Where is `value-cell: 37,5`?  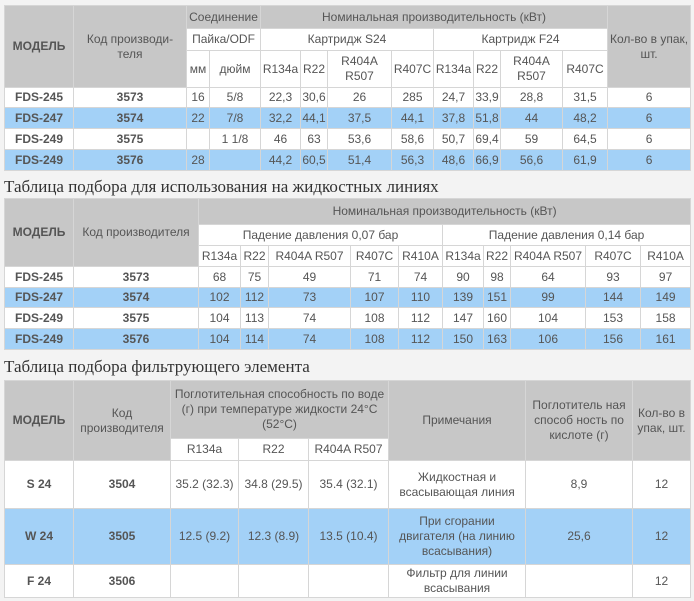
value-cell: 37,5 is located at coordinates (360, 118).